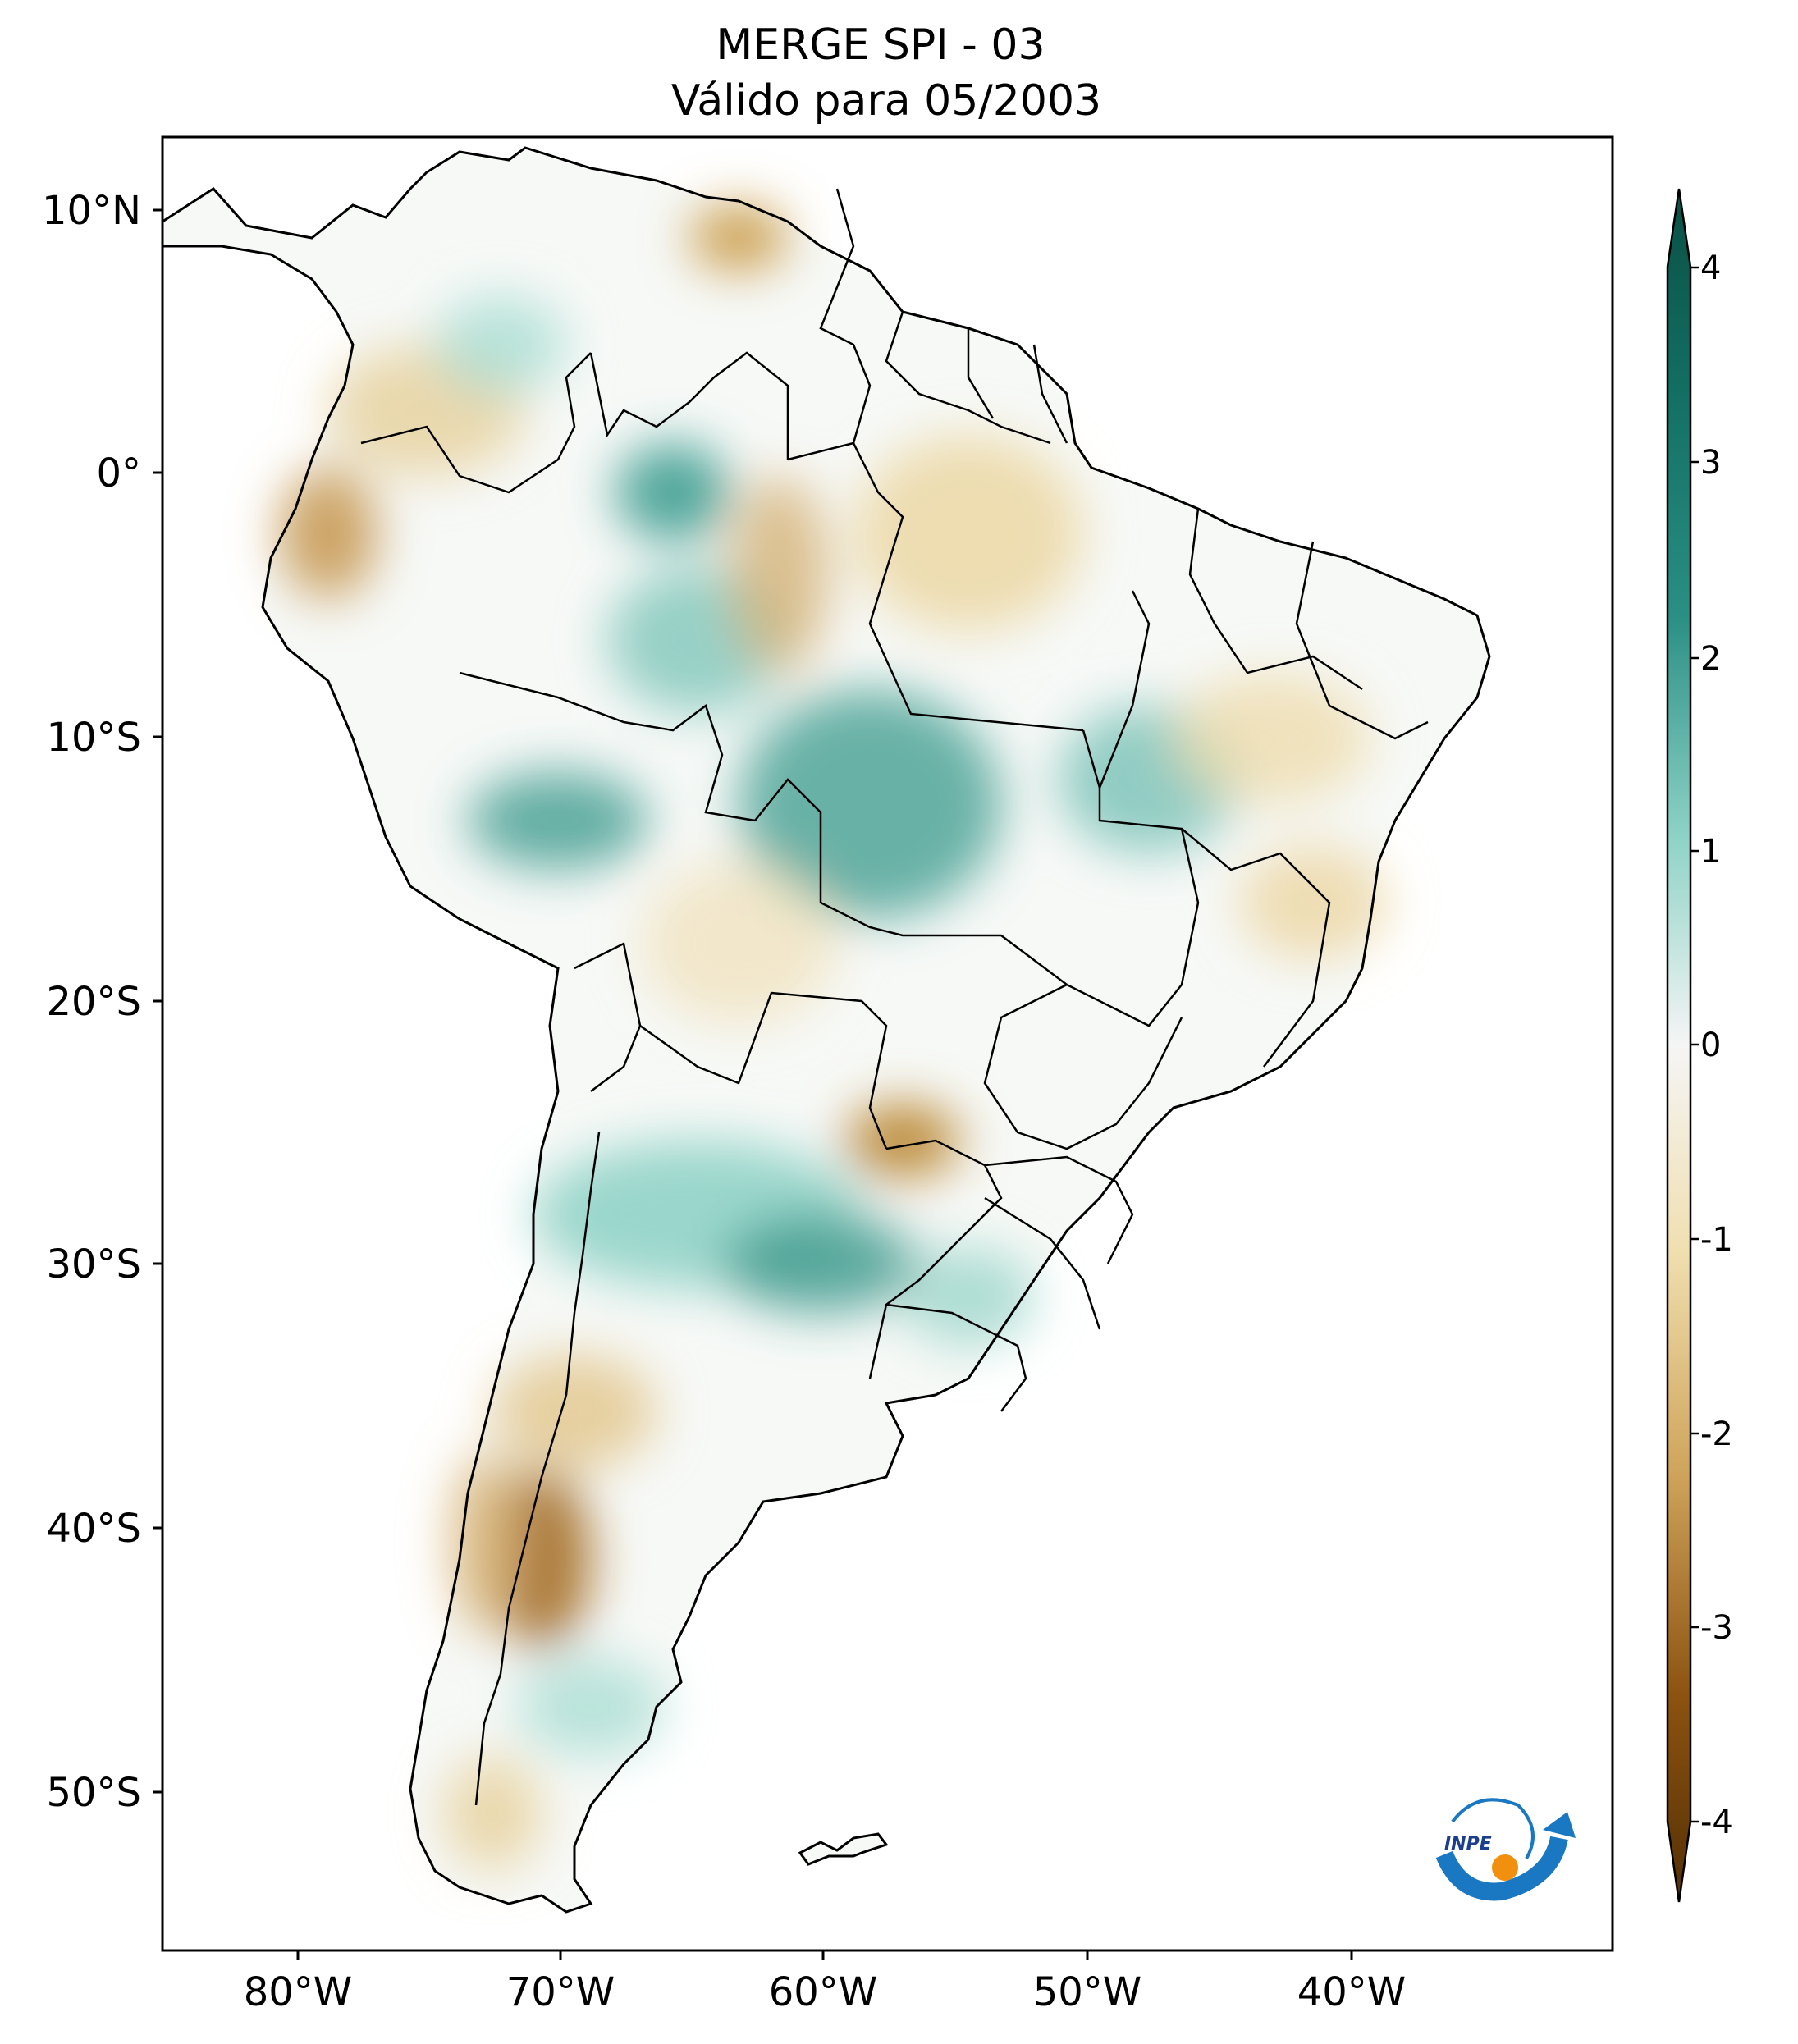 The height and width of the screenshot is (2044, 1798). What do you see at coordinates (91, 211) in the screenshot?
I see `lat-tick-label: 10°N` at bounding box center [91, 211].